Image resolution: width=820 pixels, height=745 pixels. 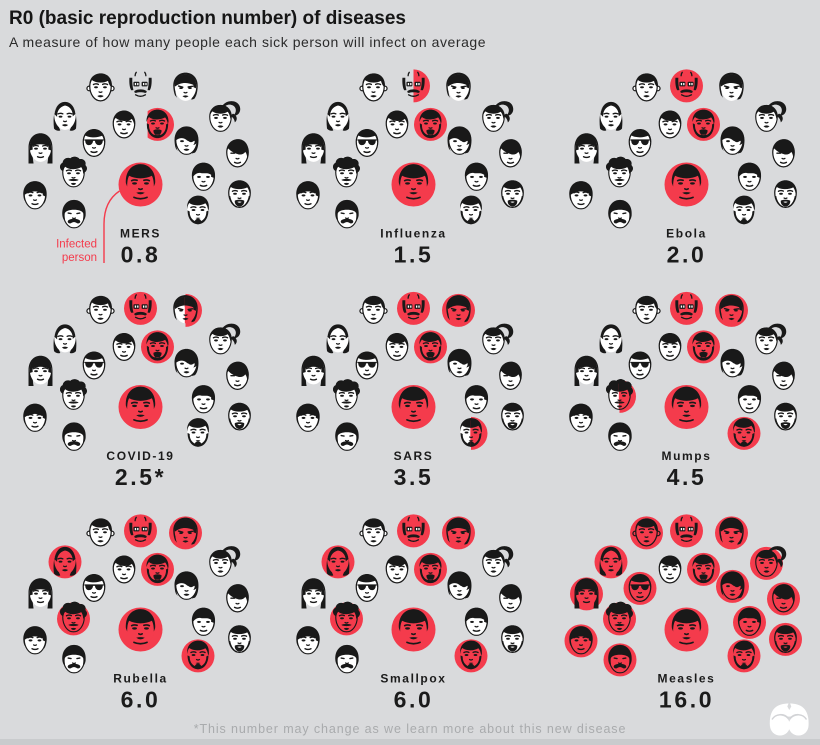 What do you see at coordinates (686, 700) in the screenshot?
I see `svg-text: 16.0` at bounding box center [686, 700].